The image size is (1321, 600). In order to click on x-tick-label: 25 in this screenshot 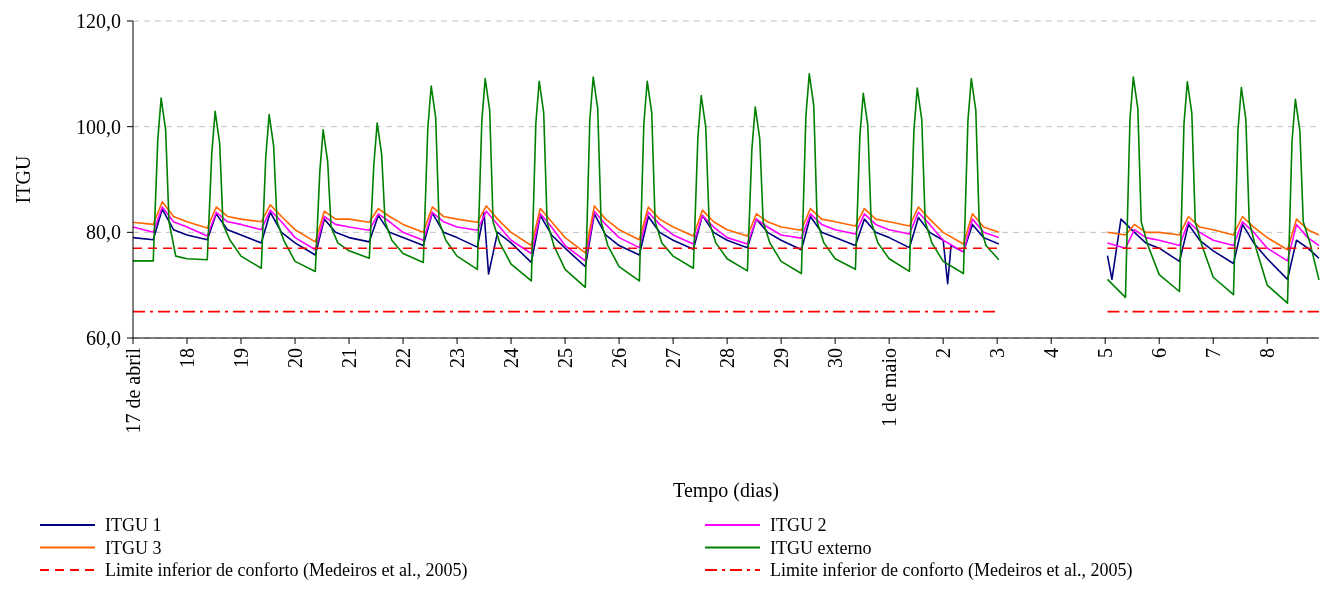, I will do `click(565, 358)`.